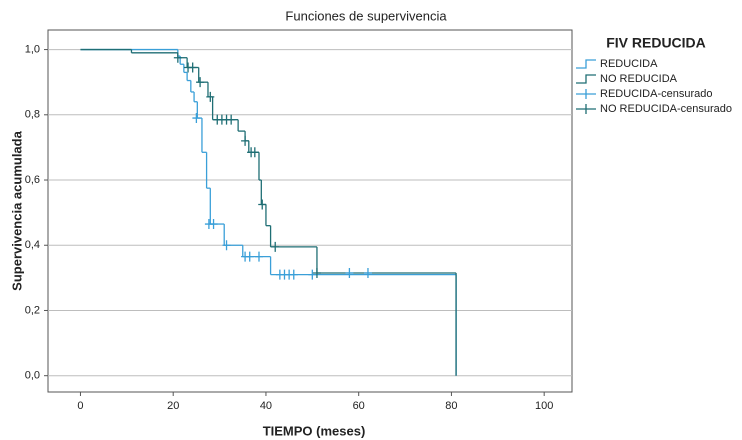 The image size is (742, 440). I want to click on y-tick-label: 0,0, so click(32, 376).